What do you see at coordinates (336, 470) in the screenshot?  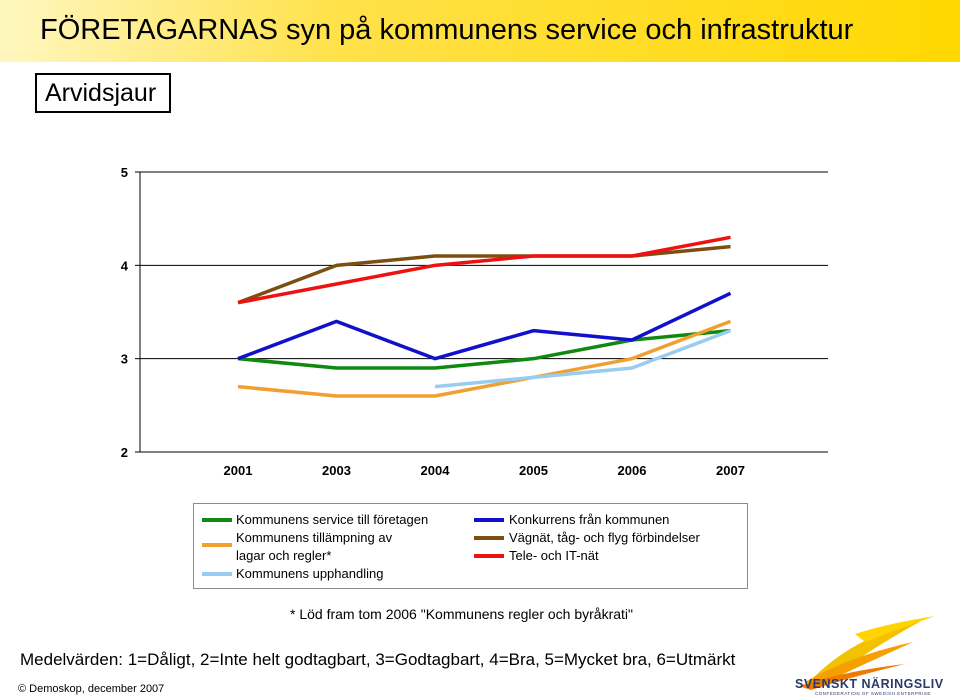 I see `x-tick-label: 2003` at bounding box center [336, 470].